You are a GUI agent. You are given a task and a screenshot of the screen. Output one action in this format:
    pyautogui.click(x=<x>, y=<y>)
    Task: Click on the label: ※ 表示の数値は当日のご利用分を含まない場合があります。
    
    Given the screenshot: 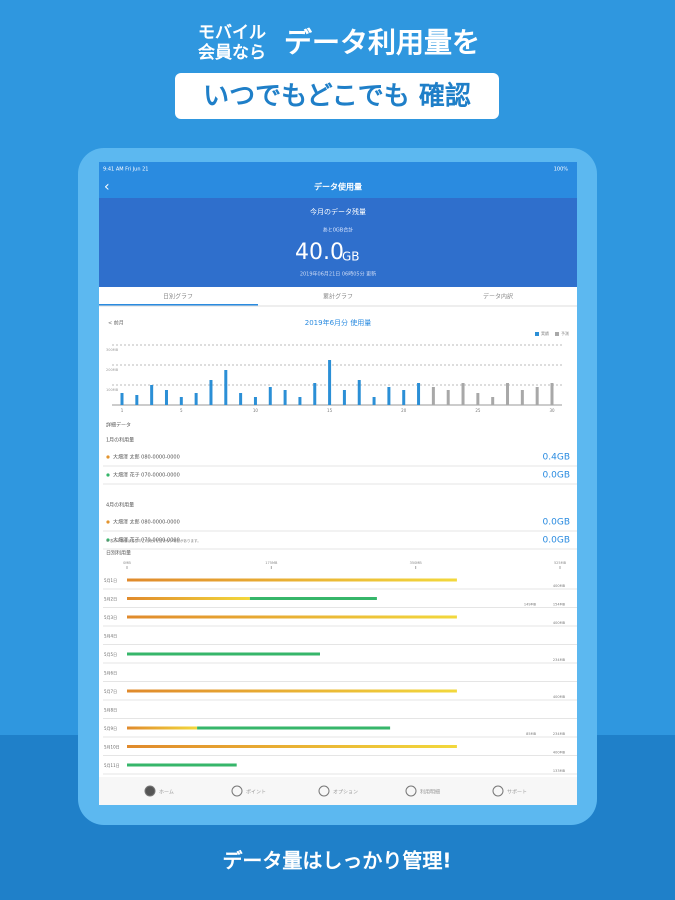 What is the action you would take?
    pyautogui.click(x=153, y=540)
    